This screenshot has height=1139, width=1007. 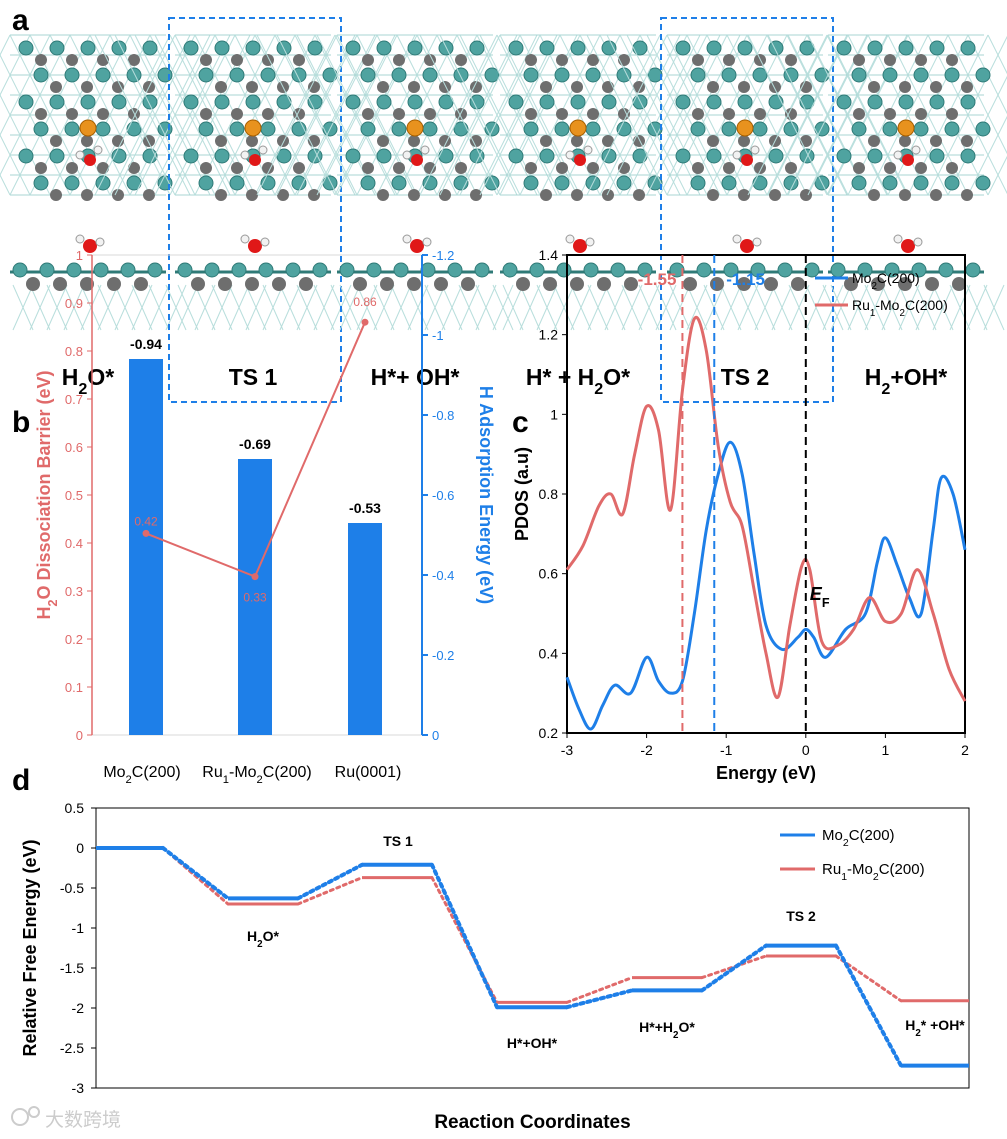 I want to click on category-label-2: Ru1-Mo2C(200), so click(x=256, y=775).